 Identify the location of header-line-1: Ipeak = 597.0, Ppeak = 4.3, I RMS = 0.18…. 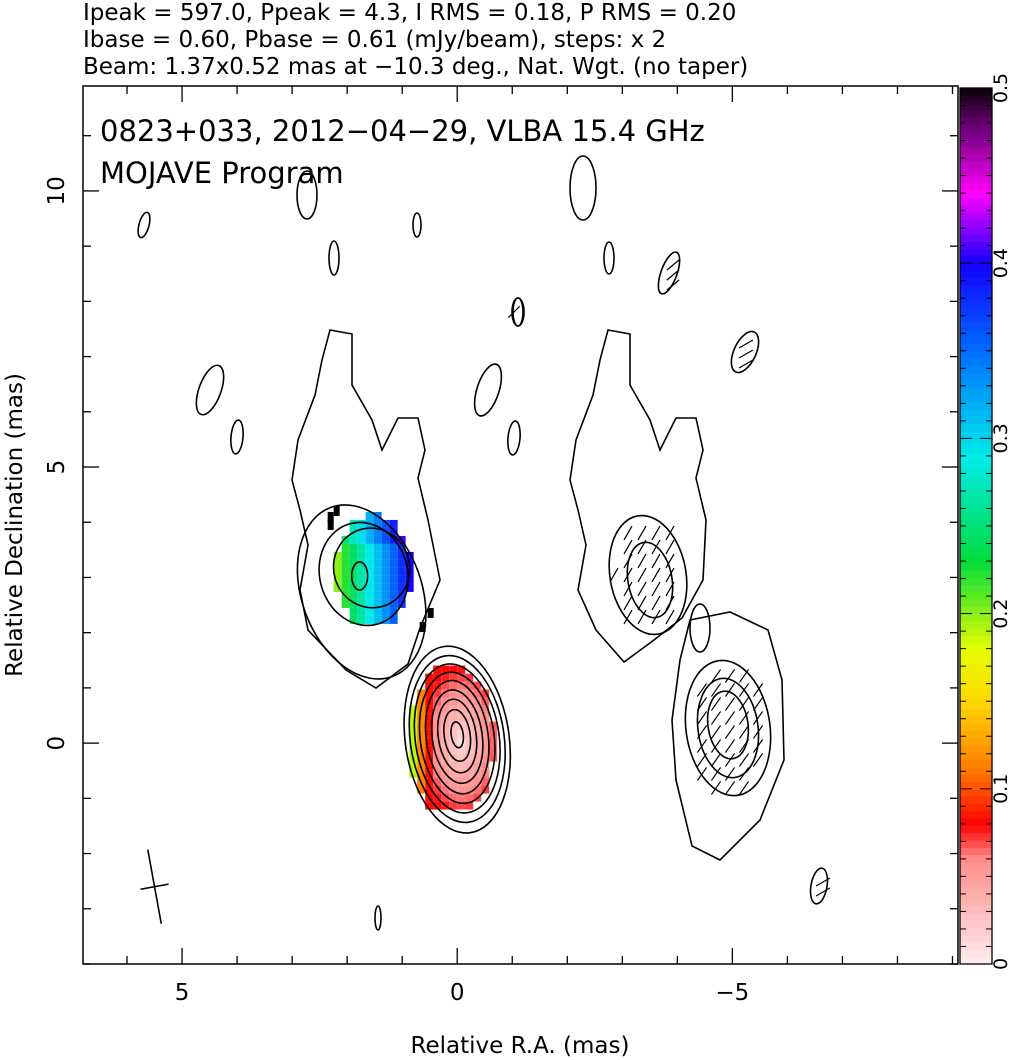
(409, 13).